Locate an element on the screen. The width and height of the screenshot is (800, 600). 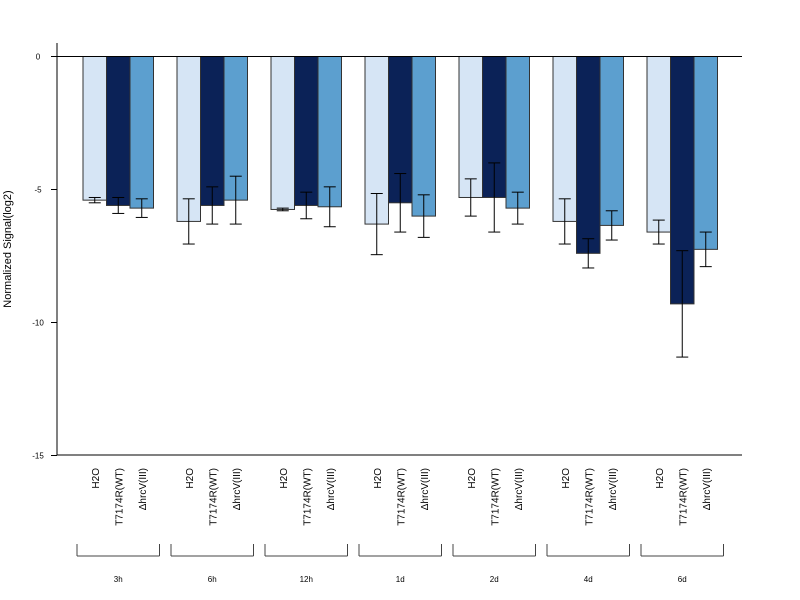
group-brackets-layer: 3h 6h 12h 1d 2d 4d 6d is located at coordinates (400, 564).